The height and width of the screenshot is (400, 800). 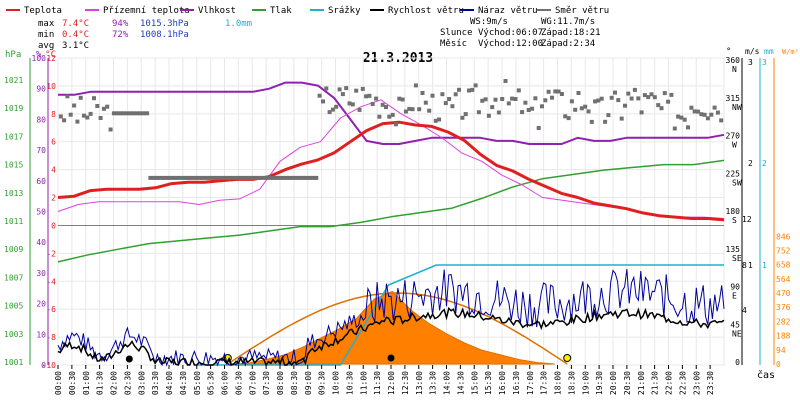 I want to click on x-tick-label: 22:30, so click(x=682, y=383).